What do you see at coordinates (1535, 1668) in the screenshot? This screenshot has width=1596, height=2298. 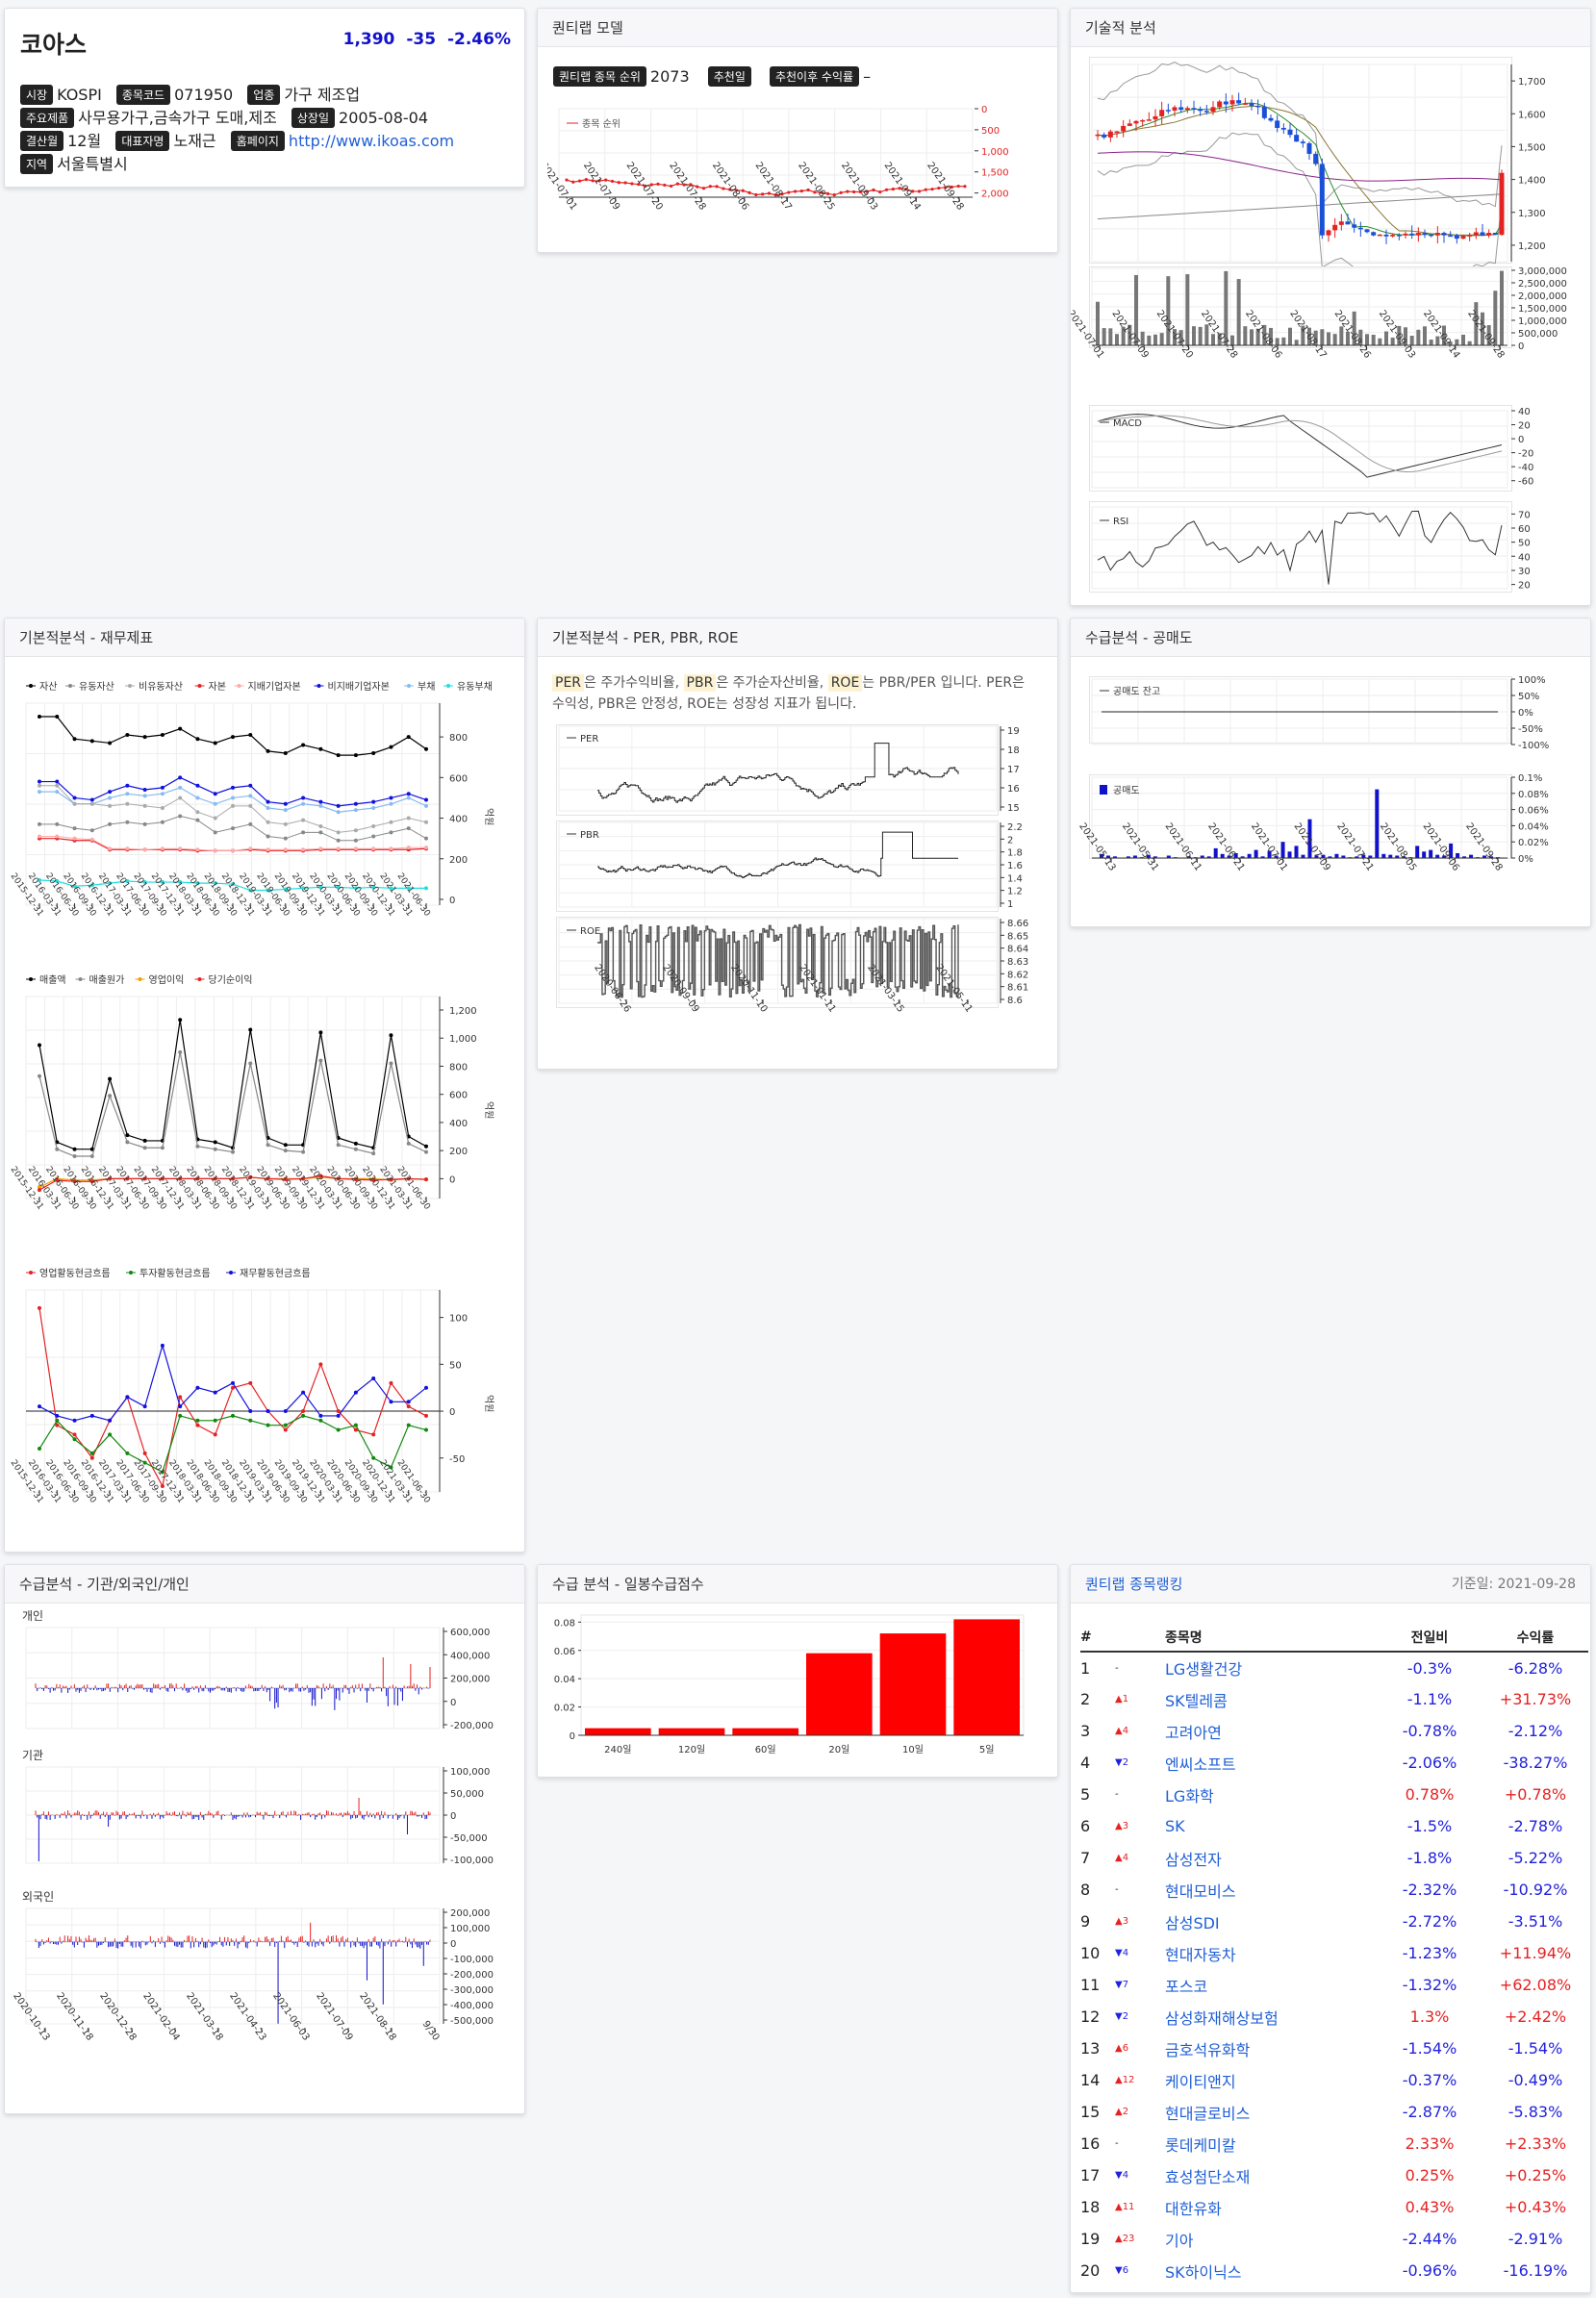 I see `return-value: -6.28%` at bounding box center [1535, 1668].